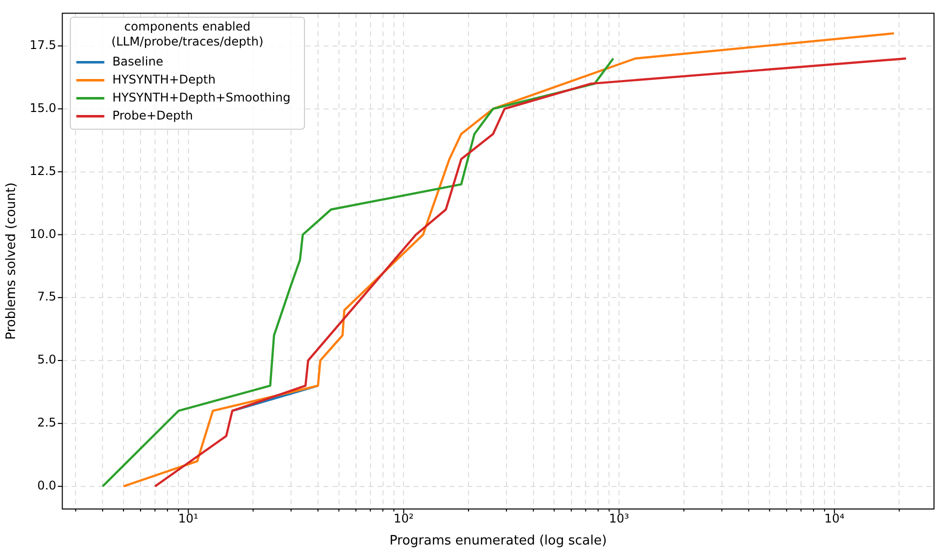 The height and width of the screenshot is (553, 936). What do you see at coordinates (498, 541) in the screenshot?
I see `x-axis-title: Programs enumerated (log scale)` at bounding box center [498, 541].